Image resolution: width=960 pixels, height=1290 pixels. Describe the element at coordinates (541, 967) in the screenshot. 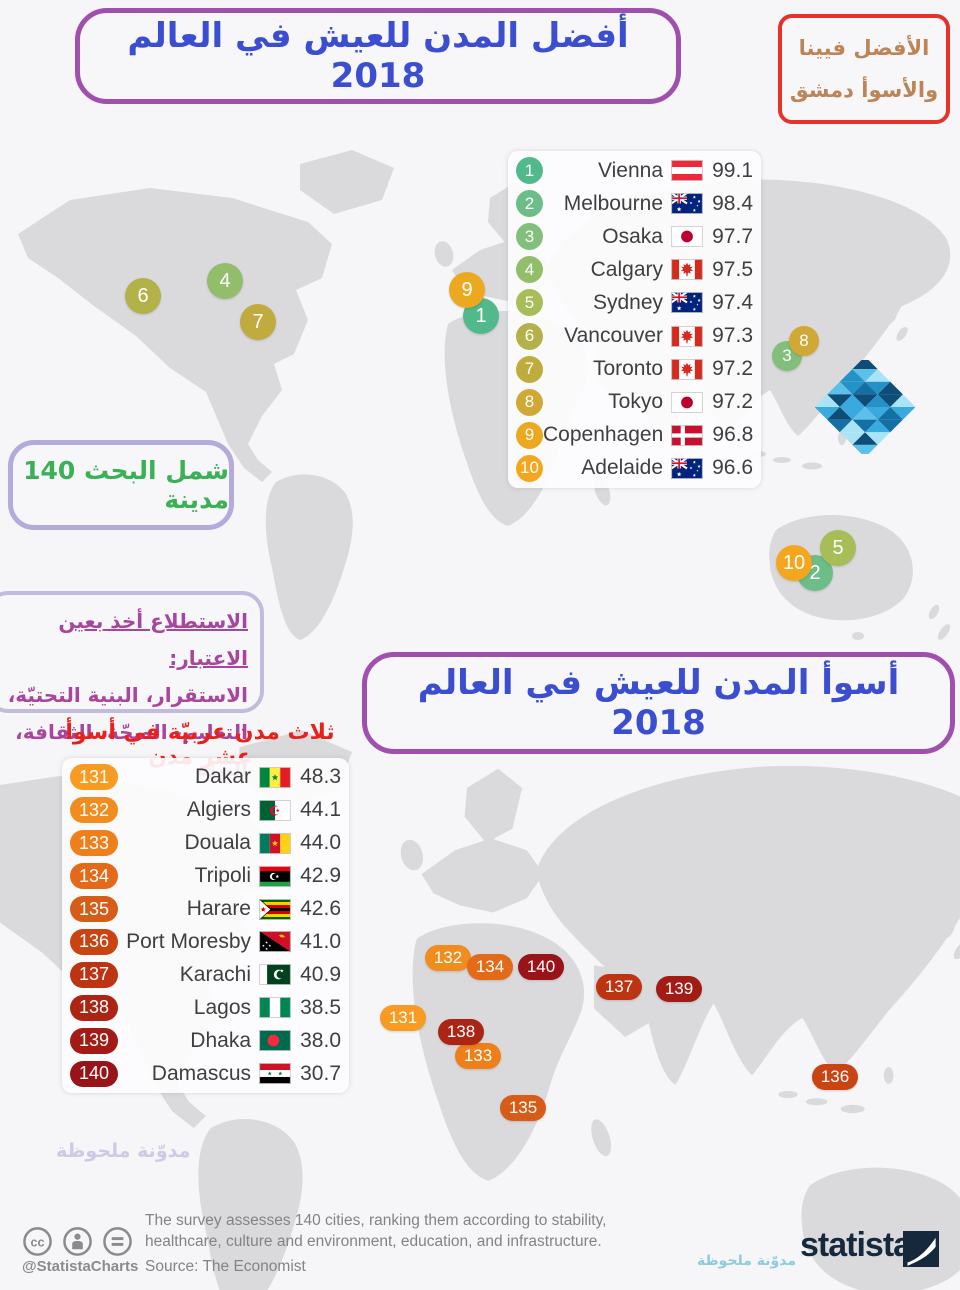

I see `map-marker-140: 140` at that location.